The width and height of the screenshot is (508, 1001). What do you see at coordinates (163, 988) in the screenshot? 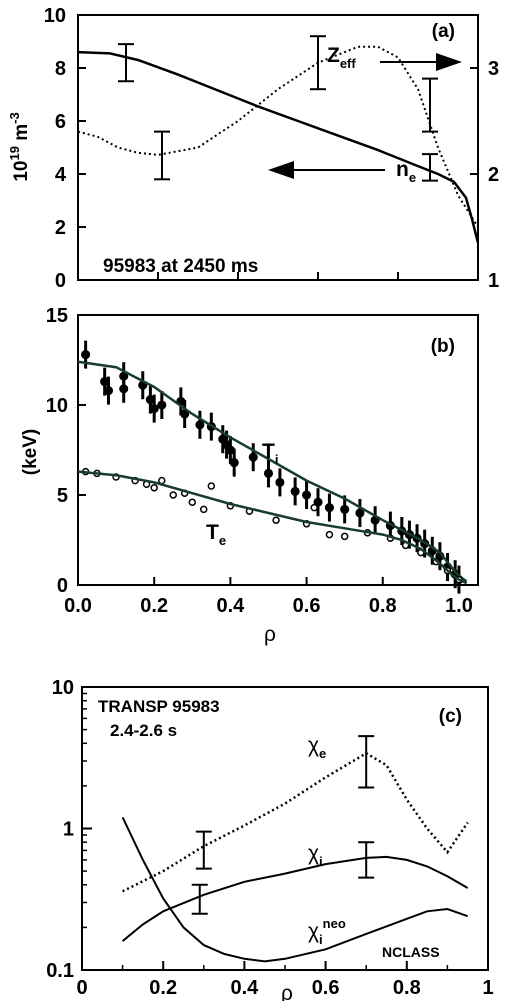
I see `panel-c-x-tick-label: 0.2` at bounding box center [163, 988].